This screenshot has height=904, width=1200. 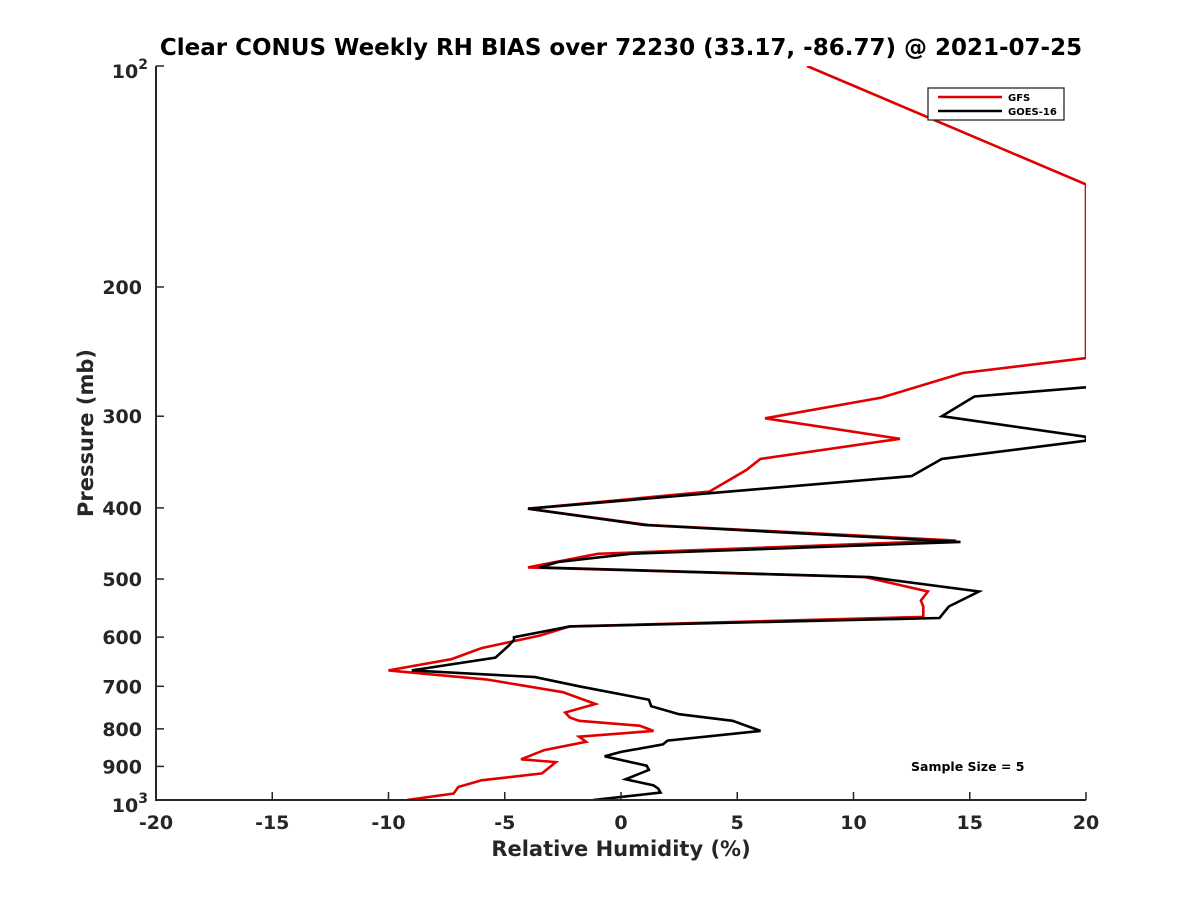 I want to click on y-tick-label: 10², so click(x=130, y=70).